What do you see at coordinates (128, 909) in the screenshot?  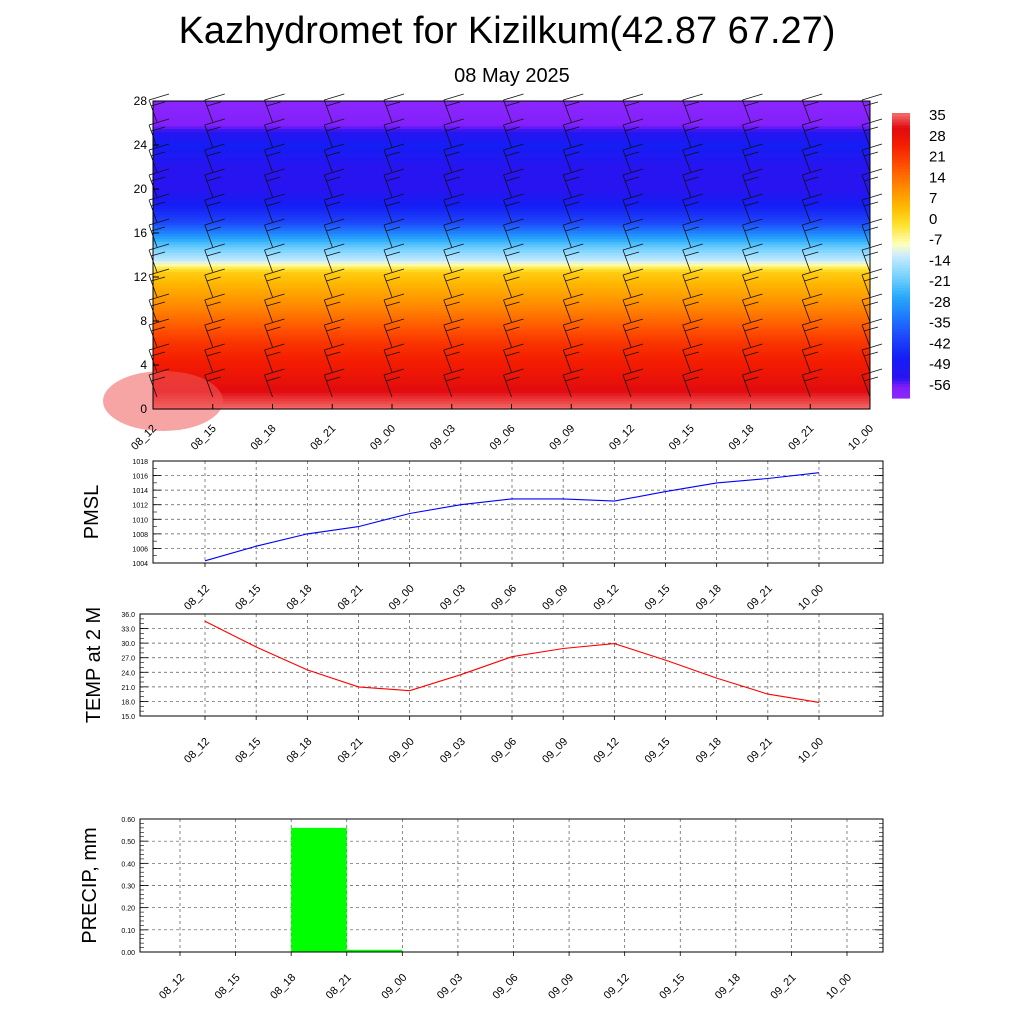 I see `y-tick-label: 0.20` at bounding box center [128, 909].